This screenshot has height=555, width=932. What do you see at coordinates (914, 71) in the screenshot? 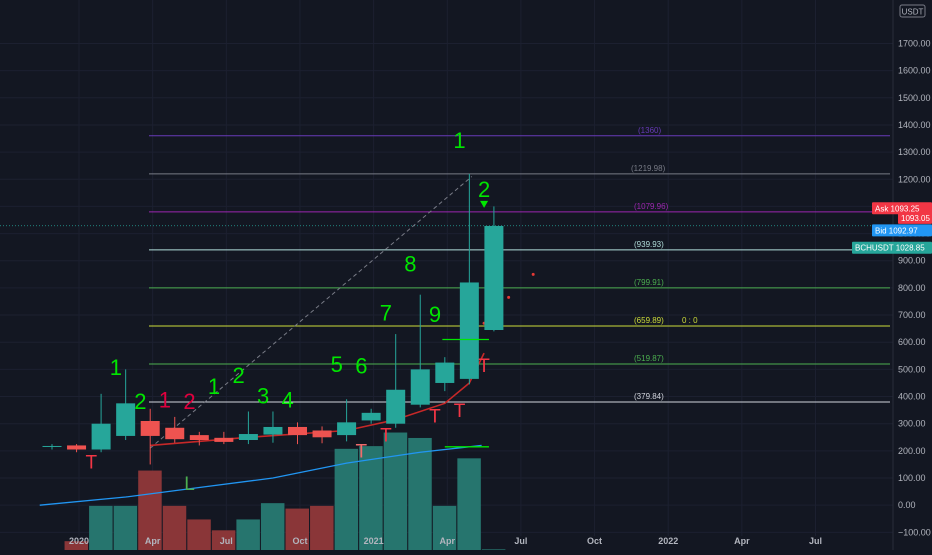
I see `y-tick-label: 1600.00` at bounding box center [914, 71].